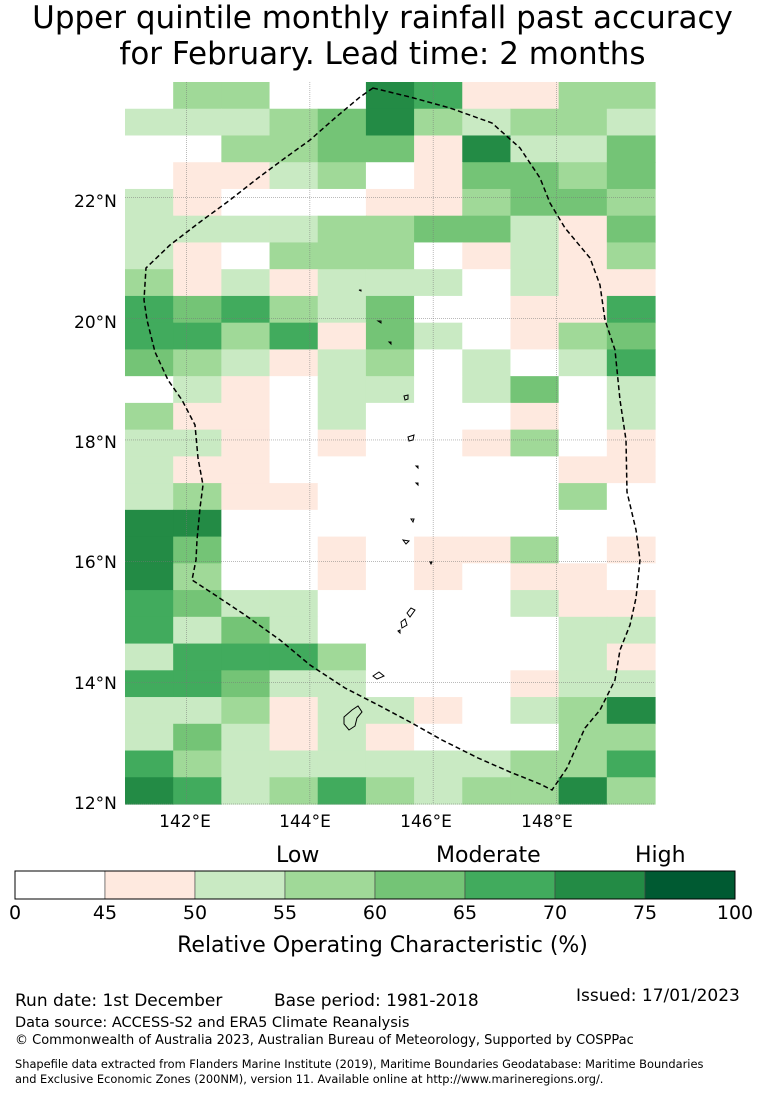  What do you see at coordinates (660, 855) in the screenshot?
I see `category-high: High` at bounding box center [660, 855].